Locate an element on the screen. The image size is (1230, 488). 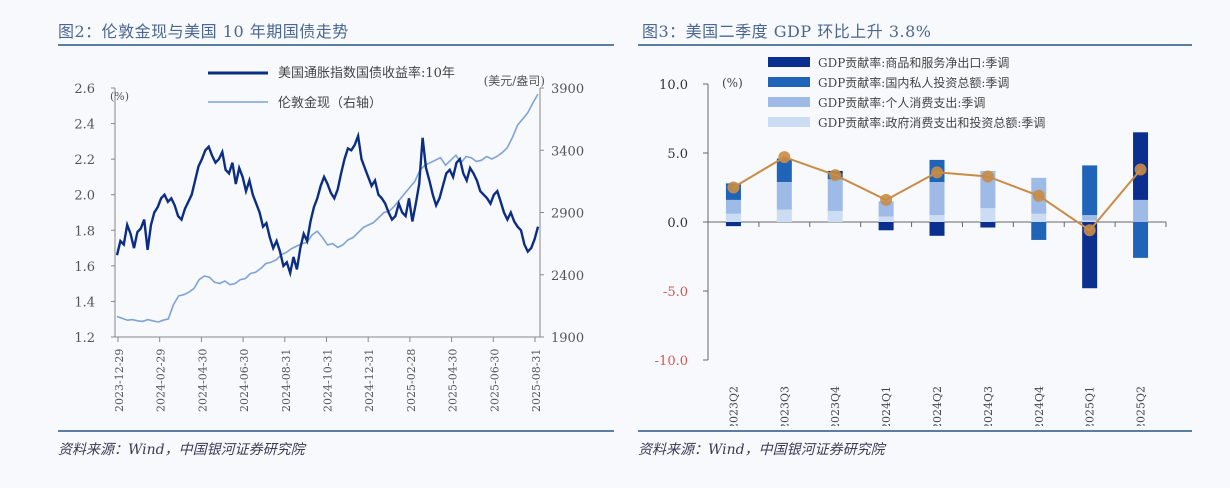
left-y-tick-label: 2.0 is located at coordinates (84, 196).